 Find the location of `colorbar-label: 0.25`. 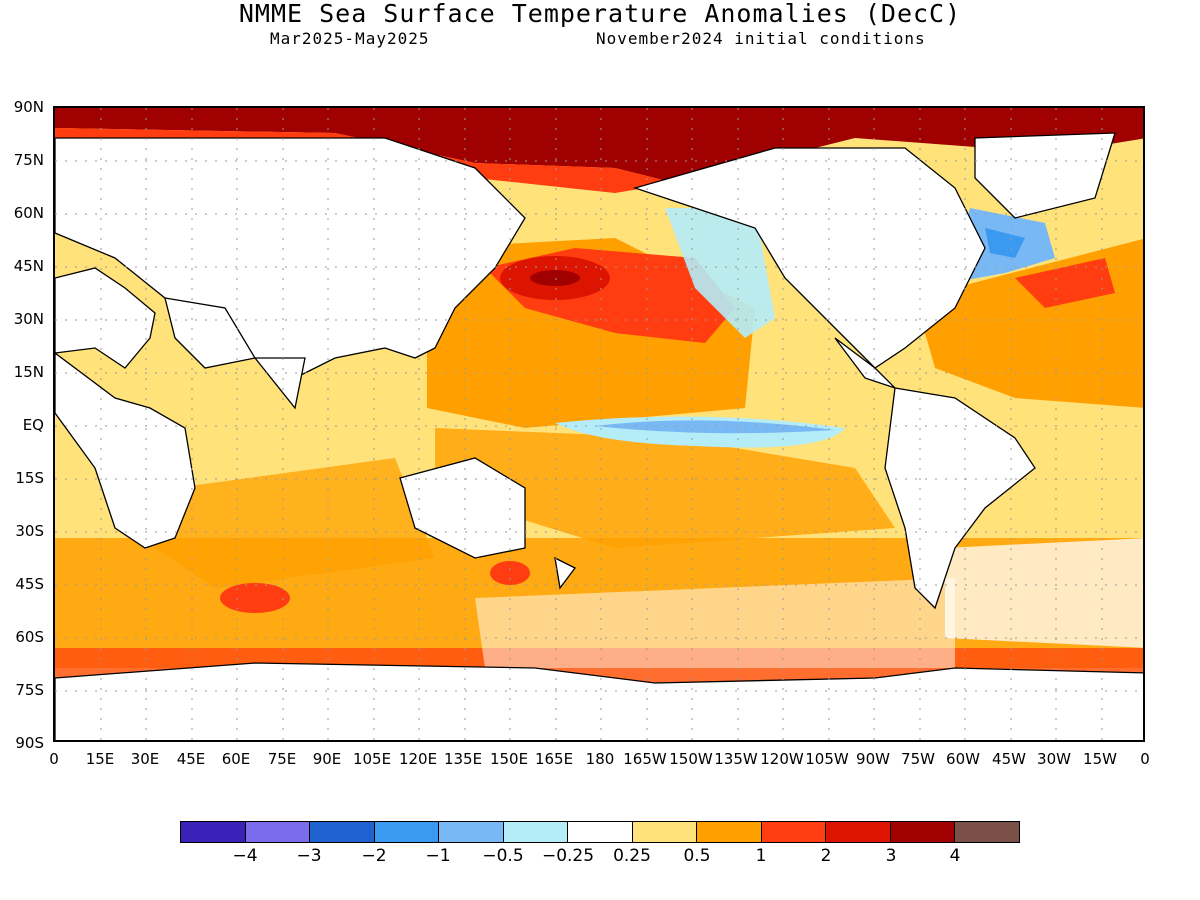

colorbar-label: 0.25 is located at coordinates (632, 856).